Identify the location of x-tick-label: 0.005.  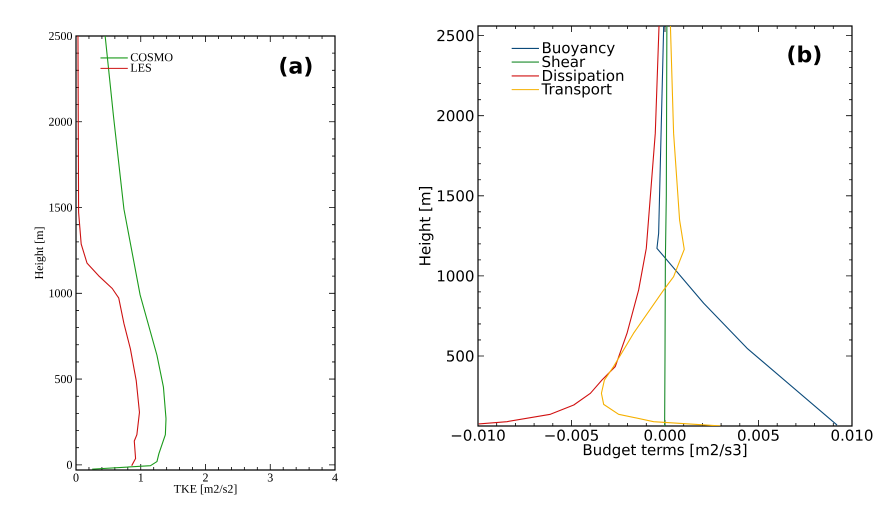
(758, 435).